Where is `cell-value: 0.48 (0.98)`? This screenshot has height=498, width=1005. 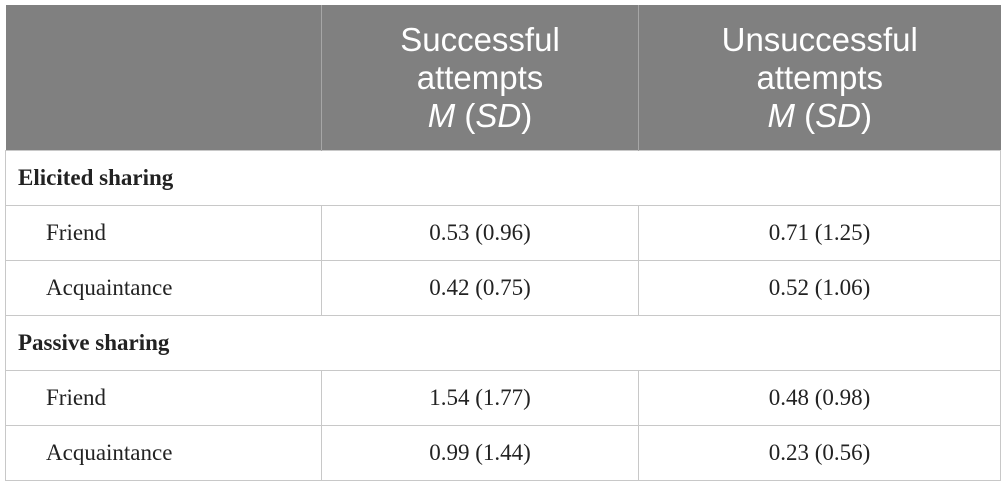 cell-value: 0.48 (0.98) is located at coordinates (819, 398).